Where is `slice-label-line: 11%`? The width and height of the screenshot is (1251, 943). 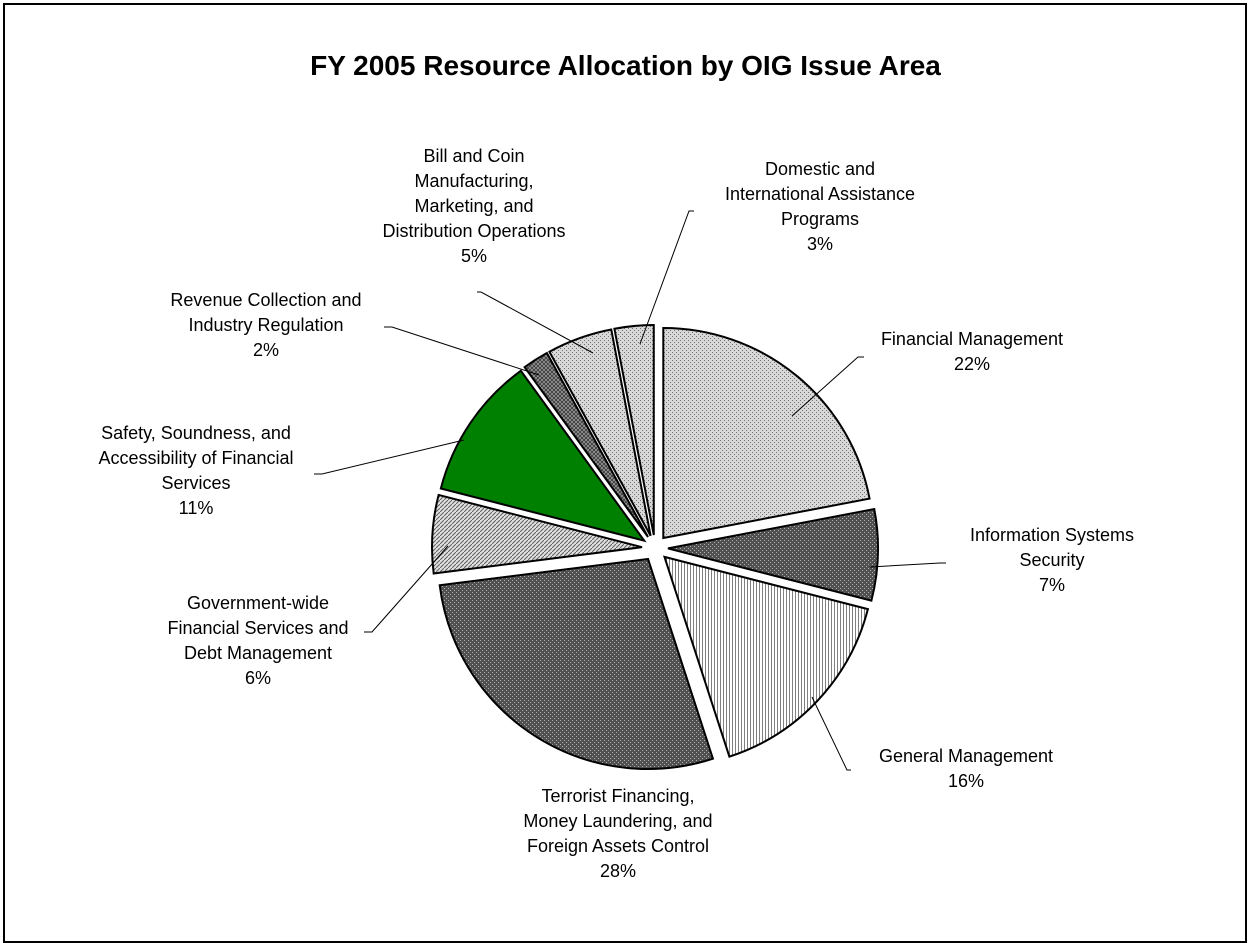
slice-label-line: 11% is located at coordinates (196, 508).